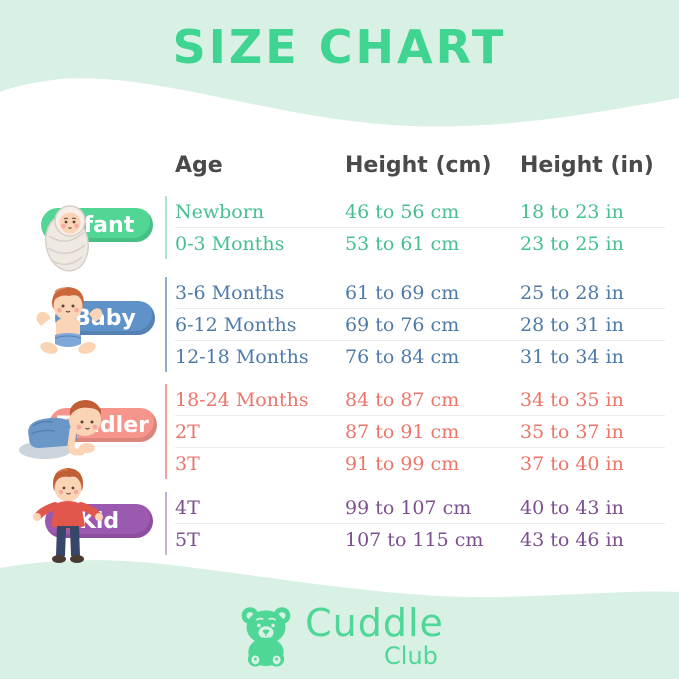  What do you see at coordinates (402, 463) in the screenshot?
I see `height-cm-cell: 91 to 99 cm` at bounding box center [402, 463].